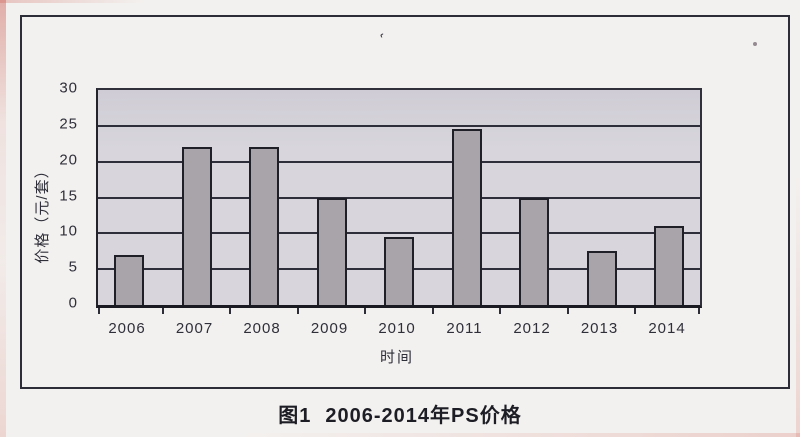 The width and height of the screenshot is (800, 437). Describe the element at coordinates (73, 303) in the screenshot. I see `y-tick-label: 0` at that location.